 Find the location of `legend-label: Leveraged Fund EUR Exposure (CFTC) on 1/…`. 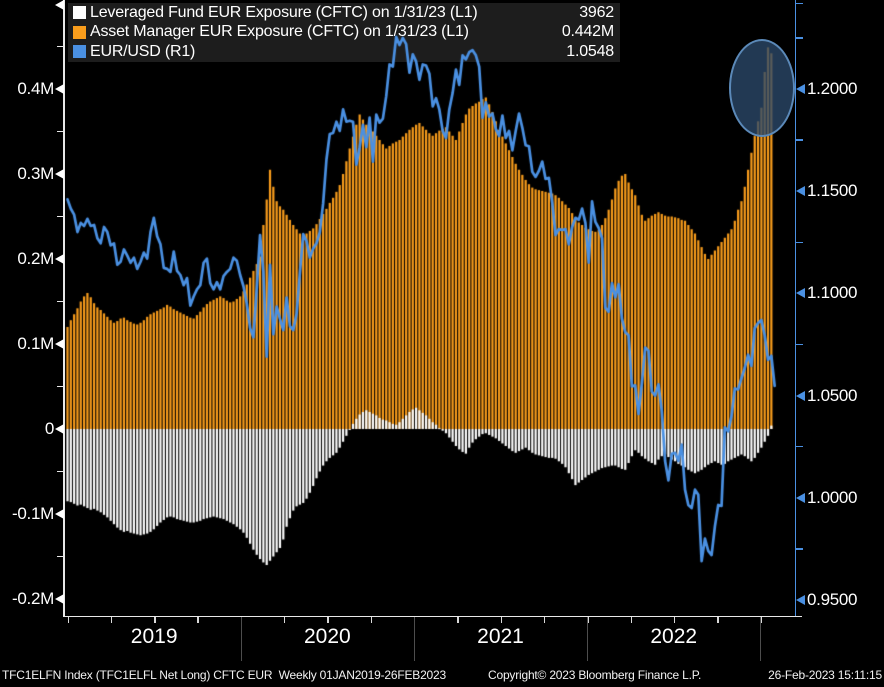

legend-label: Leveraged Fund EUR Exposure (CFTC) on 1/… is located at coordinates (284, 12).